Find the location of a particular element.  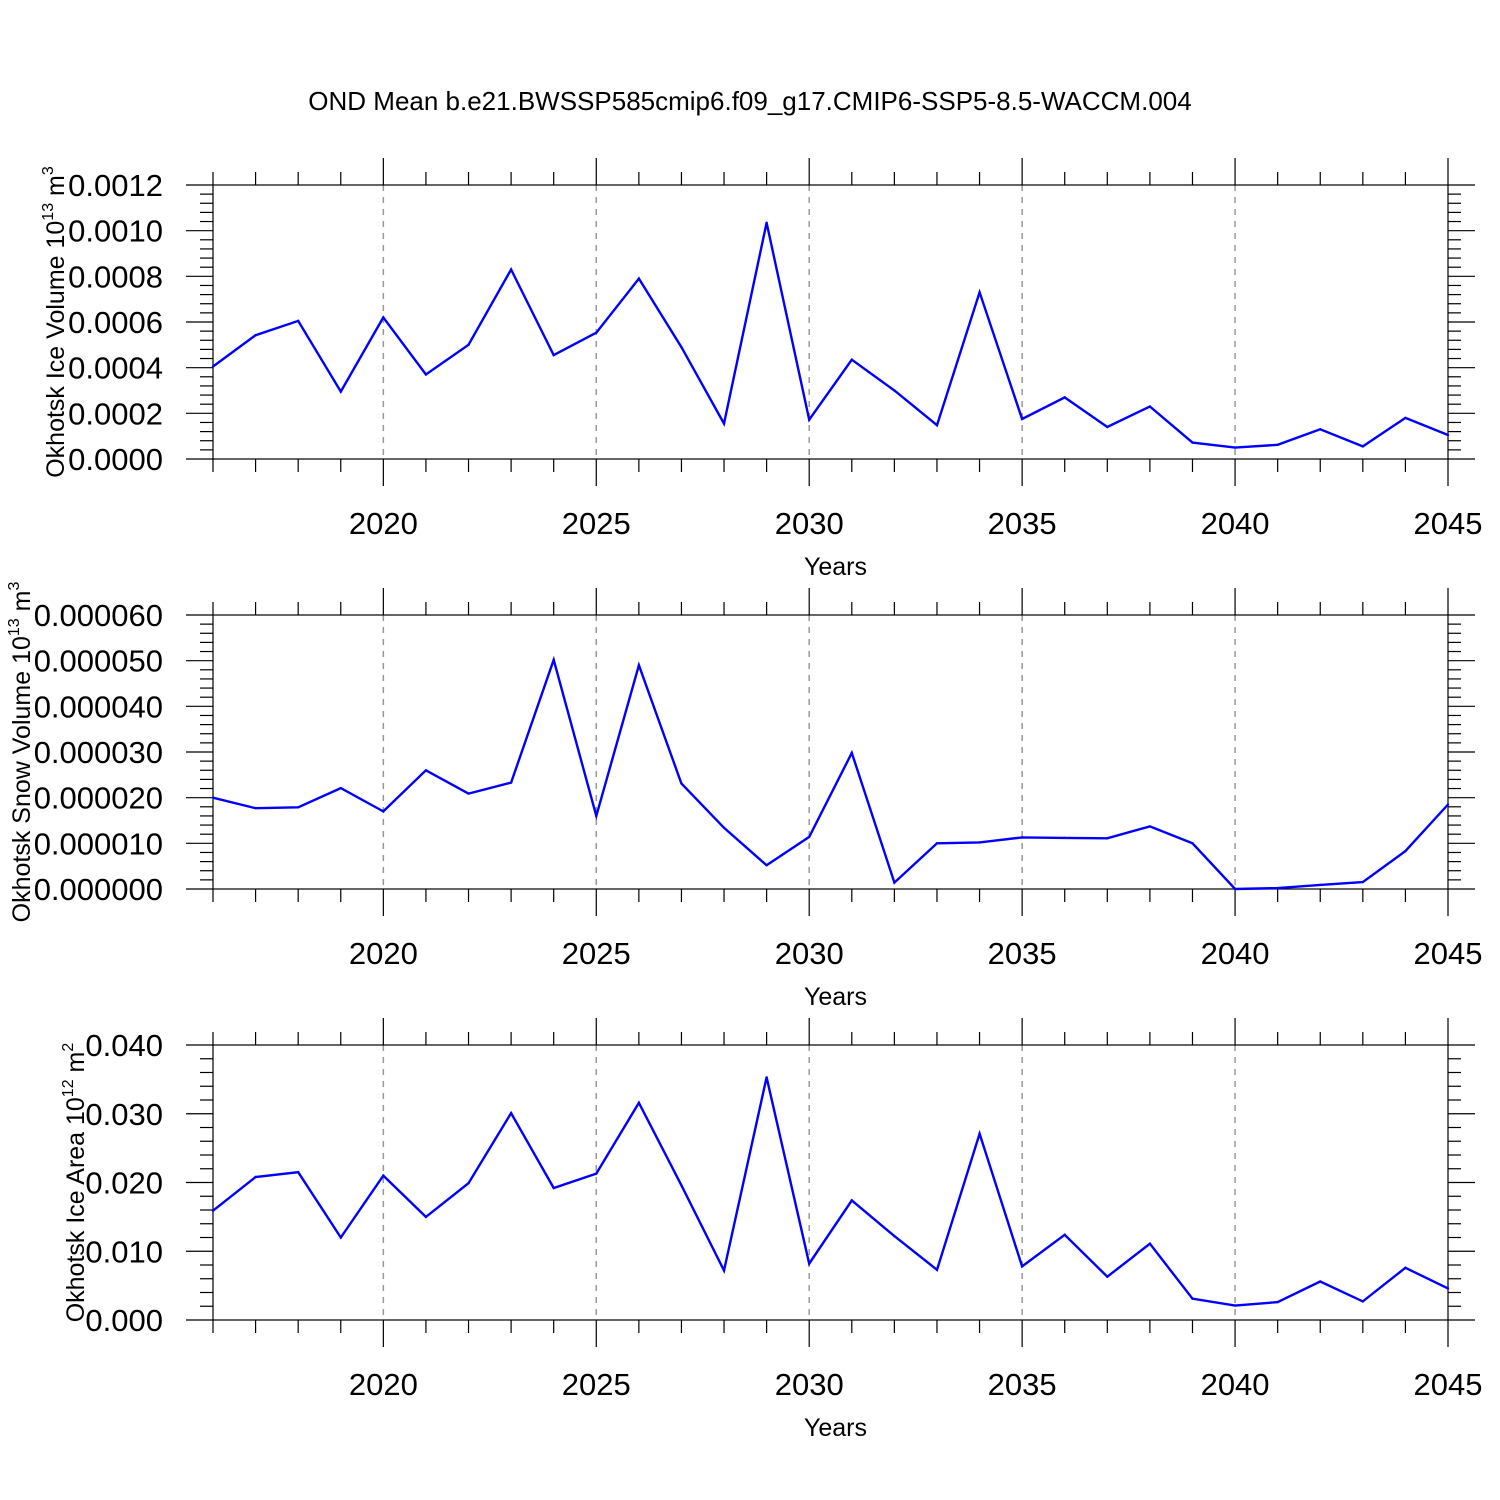

y-tick-label: 0.010 is located at coordinates (124, 1251).